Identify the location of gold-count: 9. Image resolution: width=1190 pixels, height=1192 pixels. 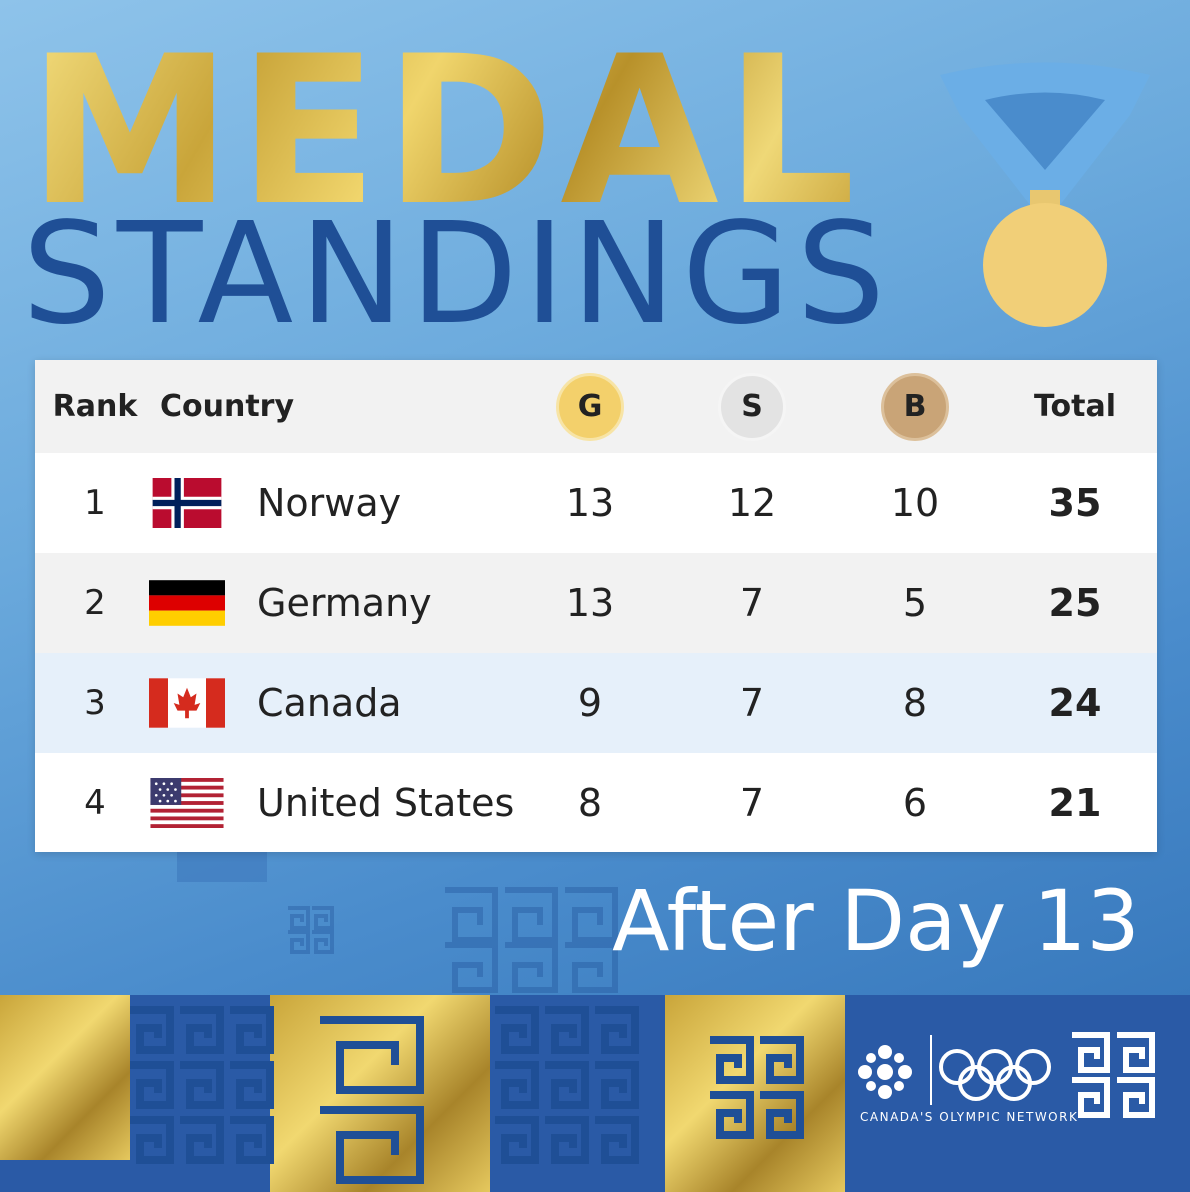
(590, 703).